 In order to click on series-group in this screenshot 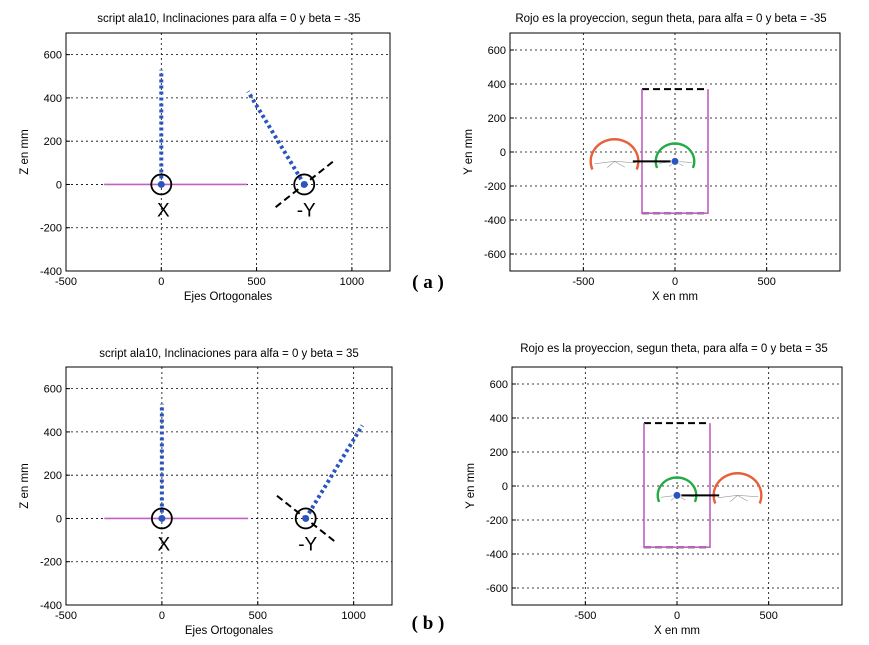, I will do `click(649, 151)`.